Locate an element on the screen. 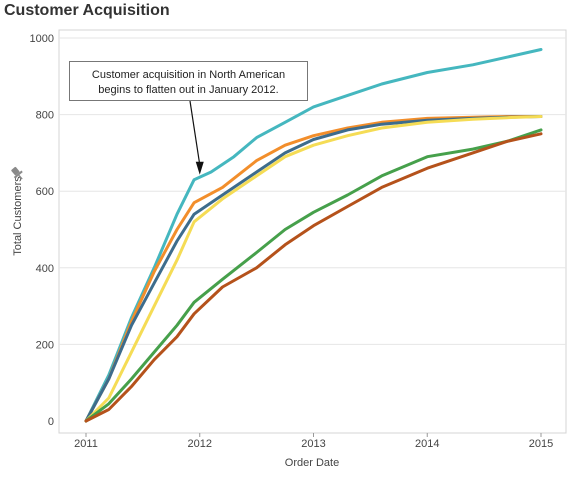  annotation-line-2: begins to flatten out in January 2012. is located at coordinates (188, 90).